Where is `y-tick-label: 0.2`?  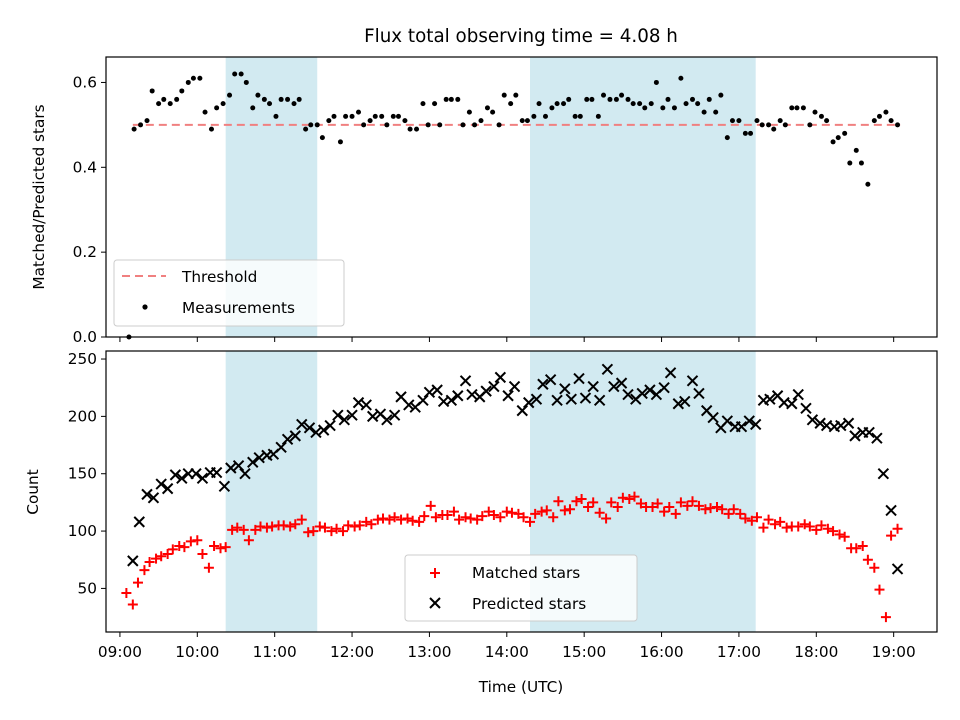 y-tick-label: 0.2 is located at coordinates (85, 252).